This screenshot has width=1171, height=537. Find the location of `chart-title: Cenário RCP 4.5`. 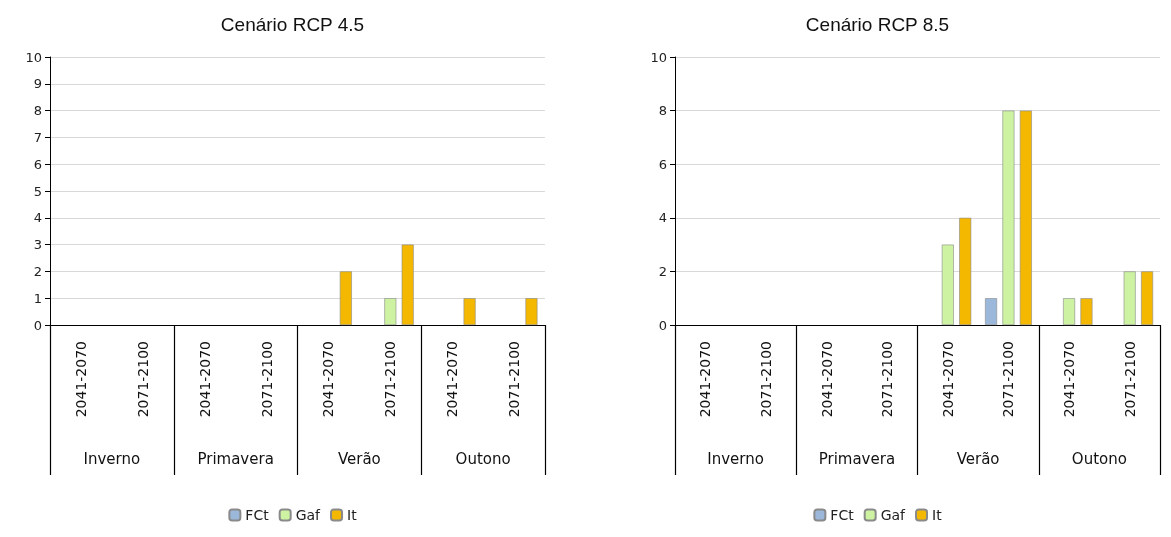

chart-title: Cenário RCP 4.5 is located at coordinates (292, 24).